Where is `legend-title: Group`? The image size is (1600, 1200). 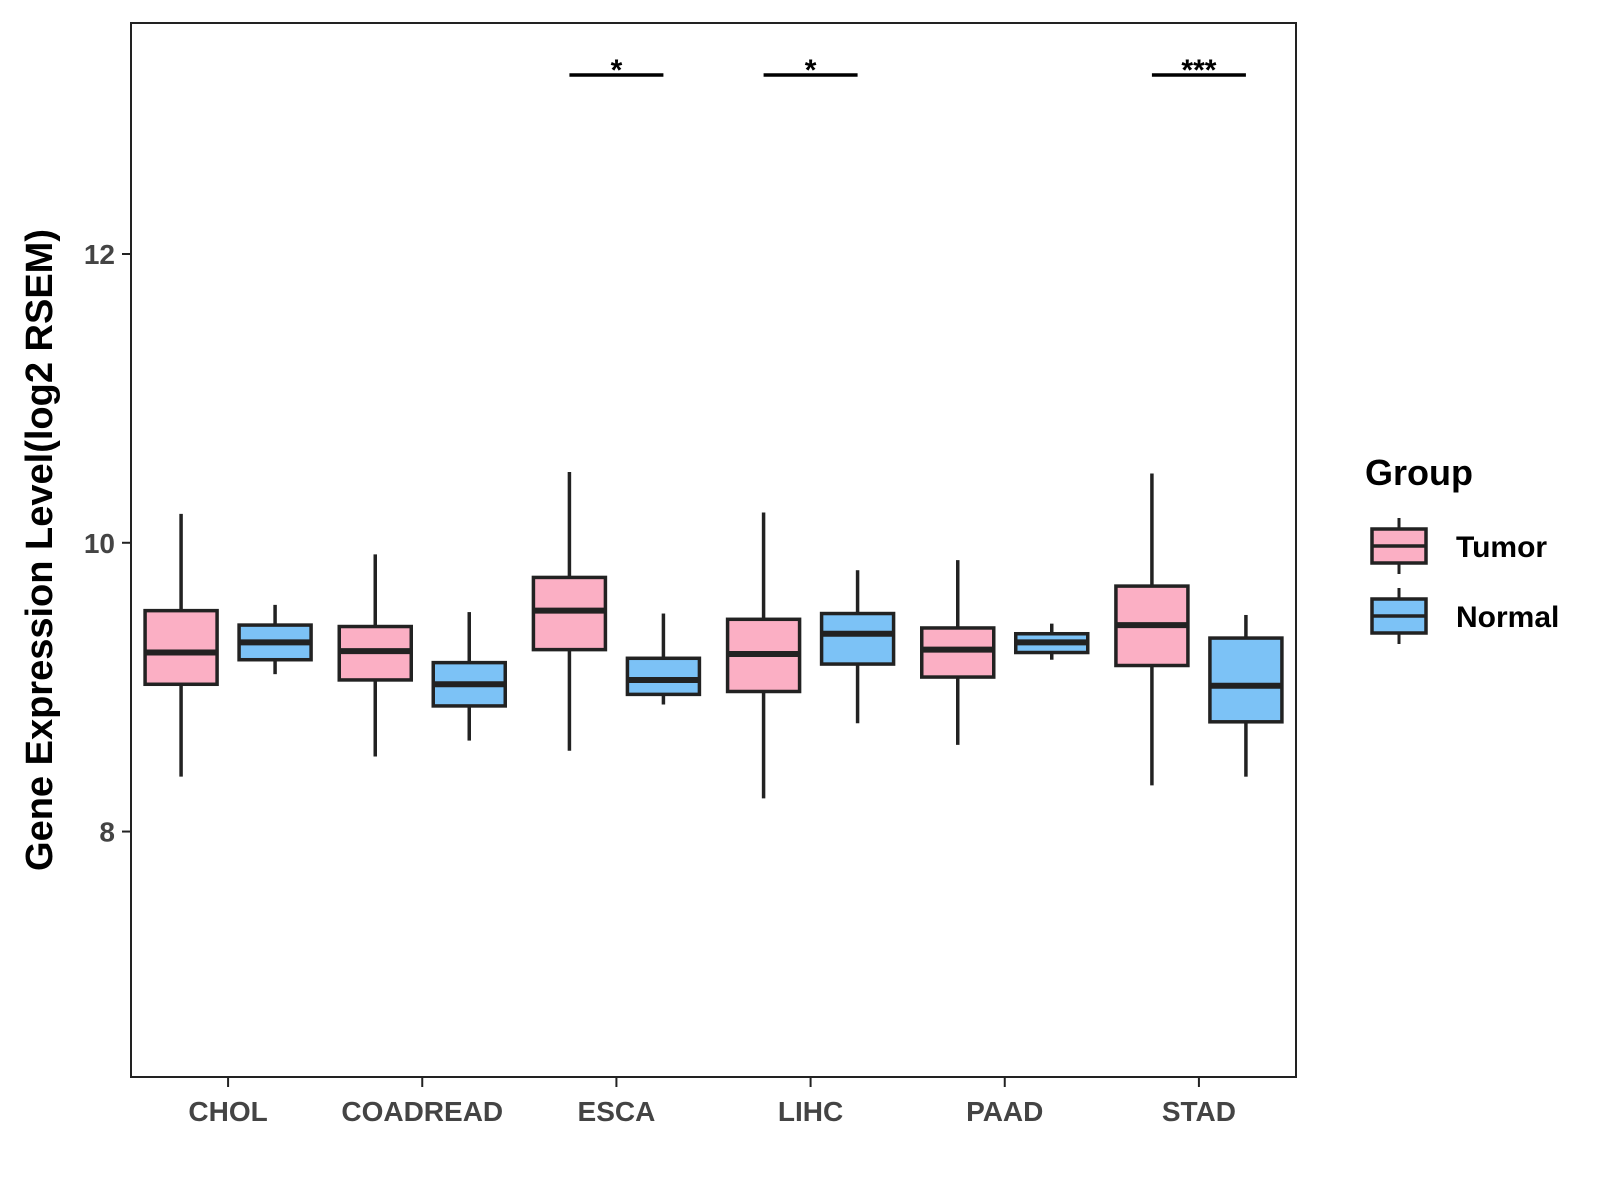
legend-title: Group is located at coordinates (1419, 472).